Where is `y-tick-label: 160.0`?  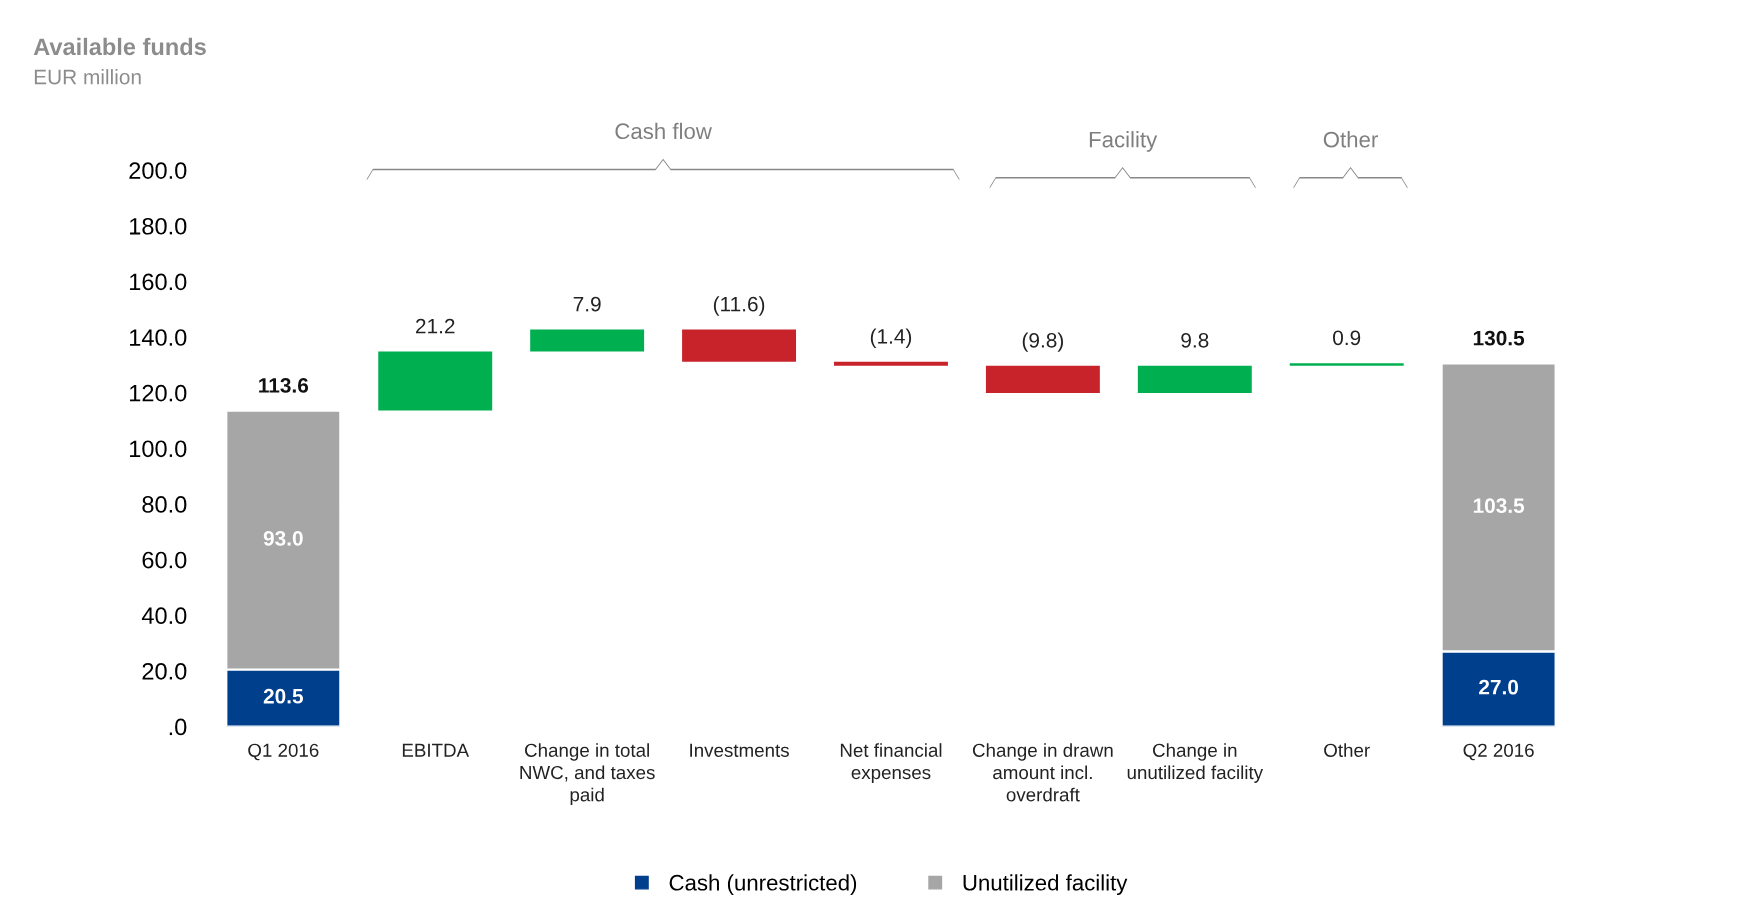 y-tick-label: 160.0 is located at coordinates (158, 282).